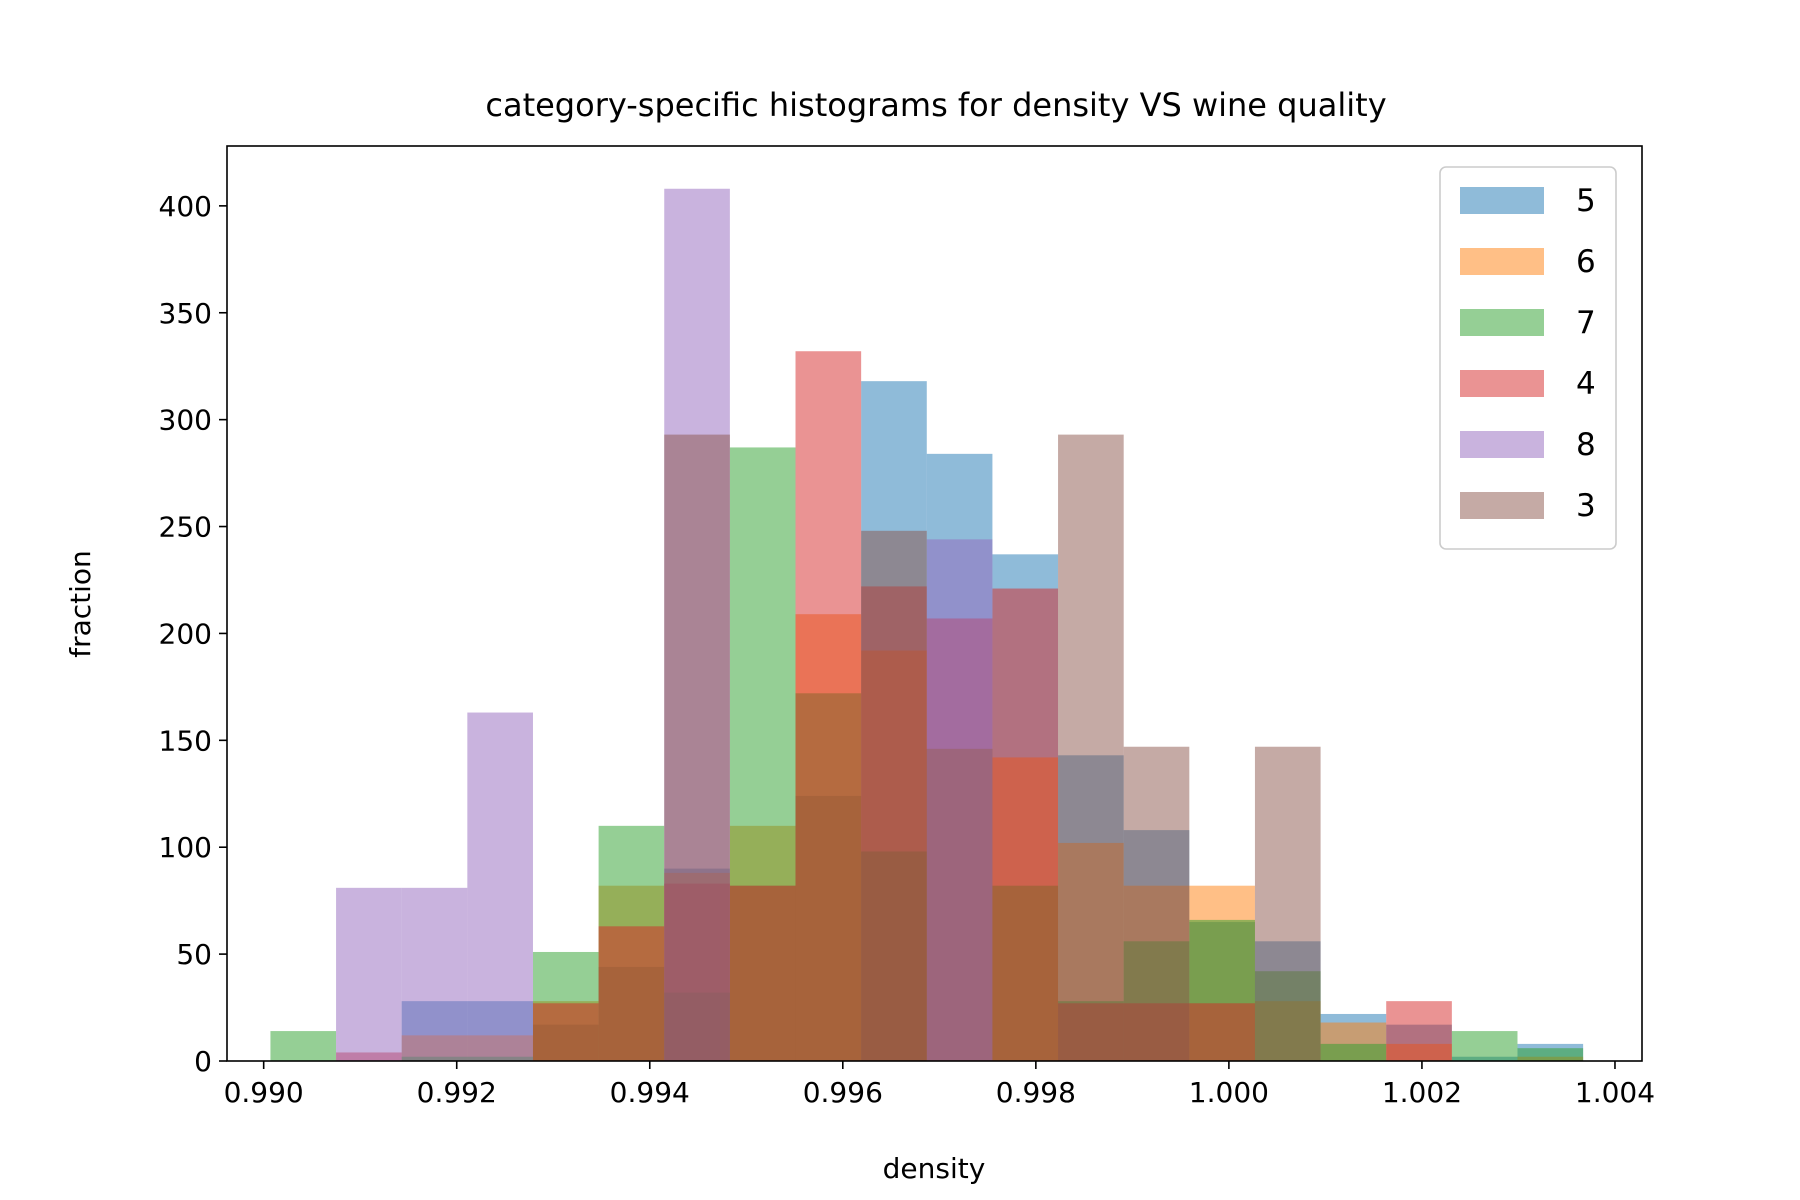 The image size is (1800, 1200). What do you see at coordinates (264, 1092) in the screenshot?
I see `x-tick-label: 0.990` at bounding box center [264, 1092].